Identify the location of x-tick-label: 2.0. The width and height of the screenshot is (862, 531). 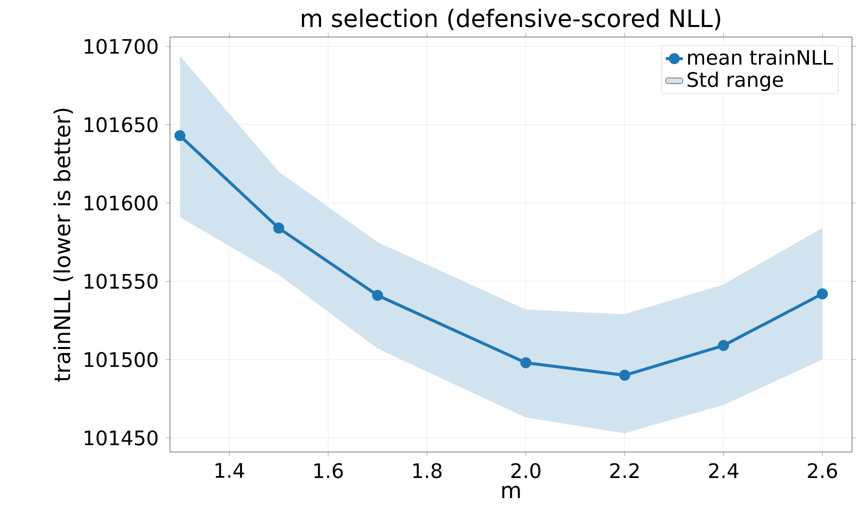
(525, 470).